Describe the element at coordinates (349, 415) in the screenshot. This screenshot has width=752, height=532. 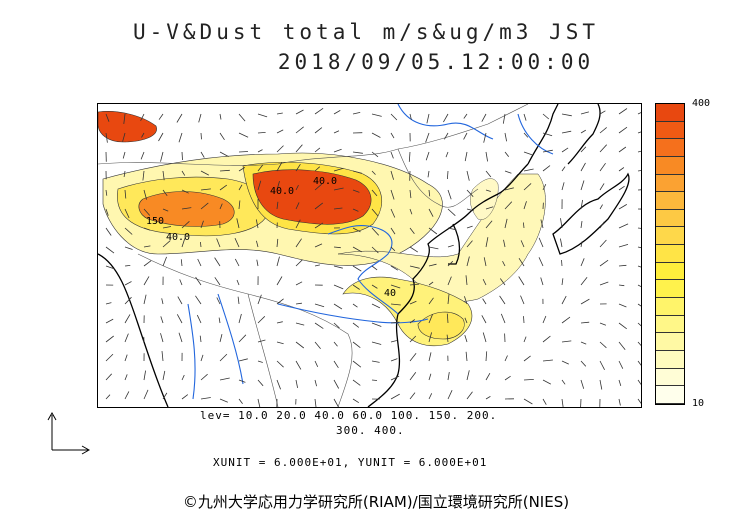
I see `contour-levels-line1: lev= 10.0 20.0 40.0 60.0 100. 150. 200.` at that location.